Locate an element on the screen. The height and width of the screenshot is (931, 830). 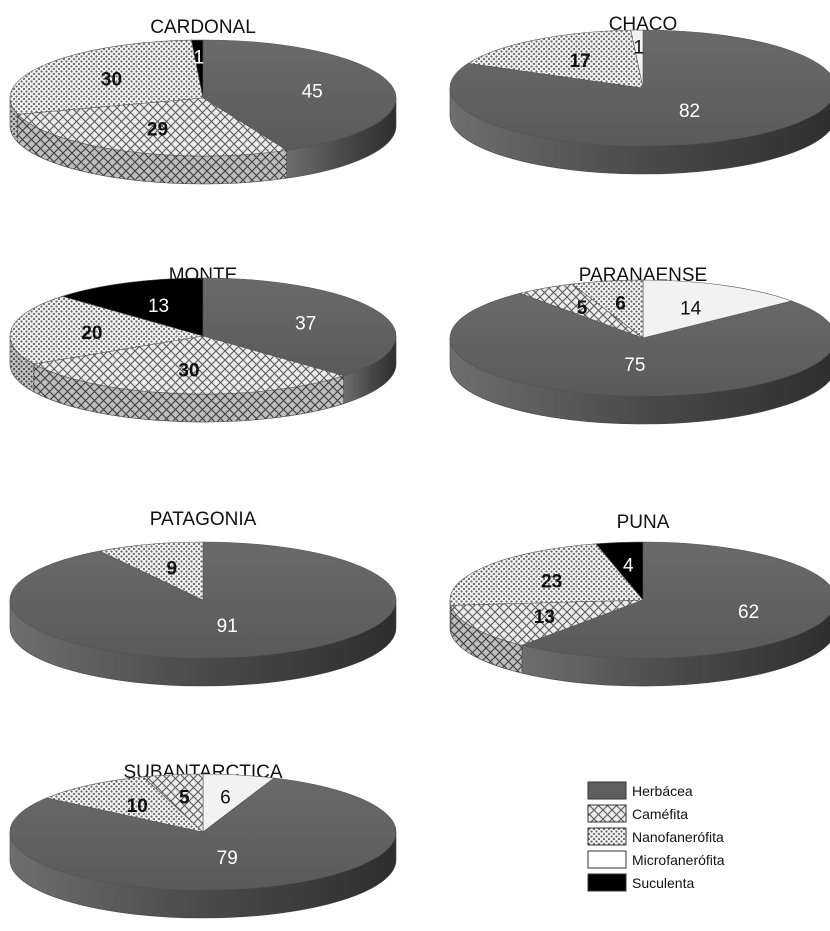
legend-item-nanofanerofita: Nanofanerófita is located at coordinates (655, 836).